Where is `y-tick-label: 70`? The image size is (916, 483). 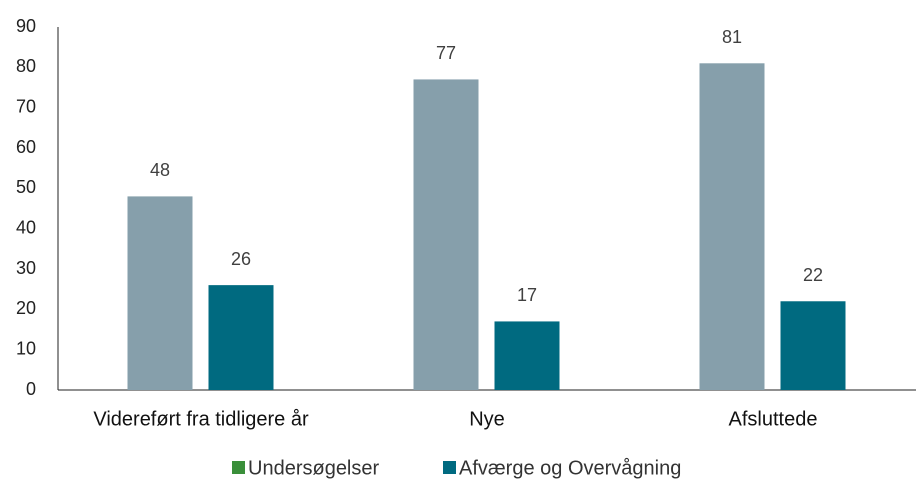
y-tick-label: 70 is located at coordinates (26, 106).